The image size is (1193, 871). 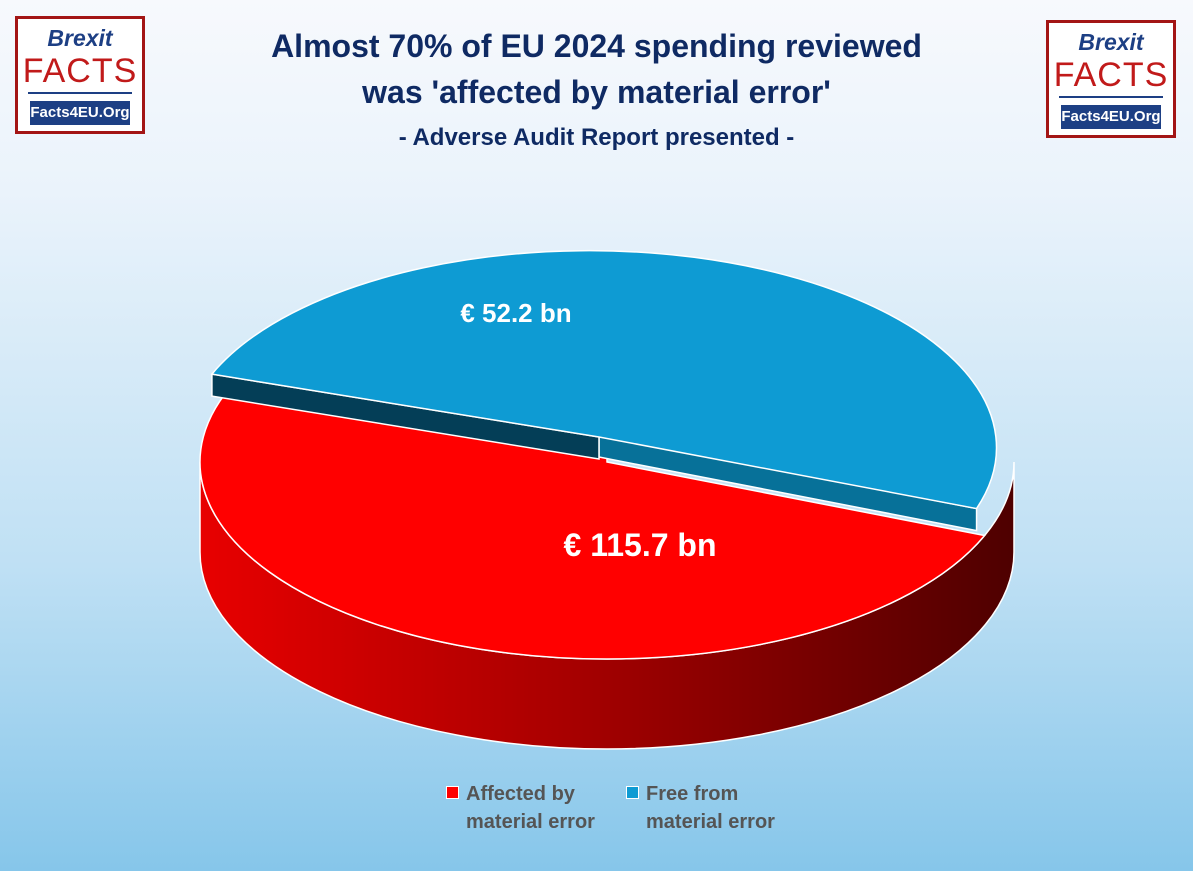 What do you see at coordinates (632, 792) in the screenshot?
I see `legend-swatch-free` at bounding box center [632, 792].